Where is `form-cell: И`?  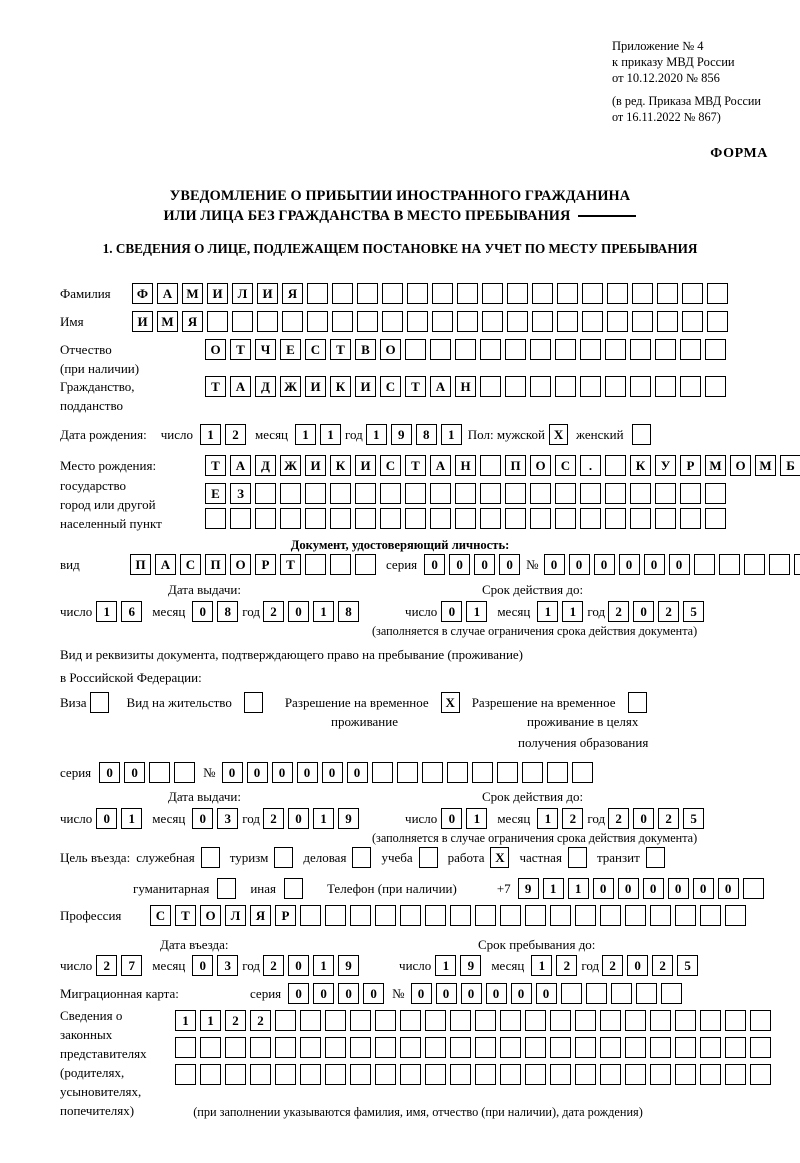
form-cell: И is located at coordinates (315, 386).